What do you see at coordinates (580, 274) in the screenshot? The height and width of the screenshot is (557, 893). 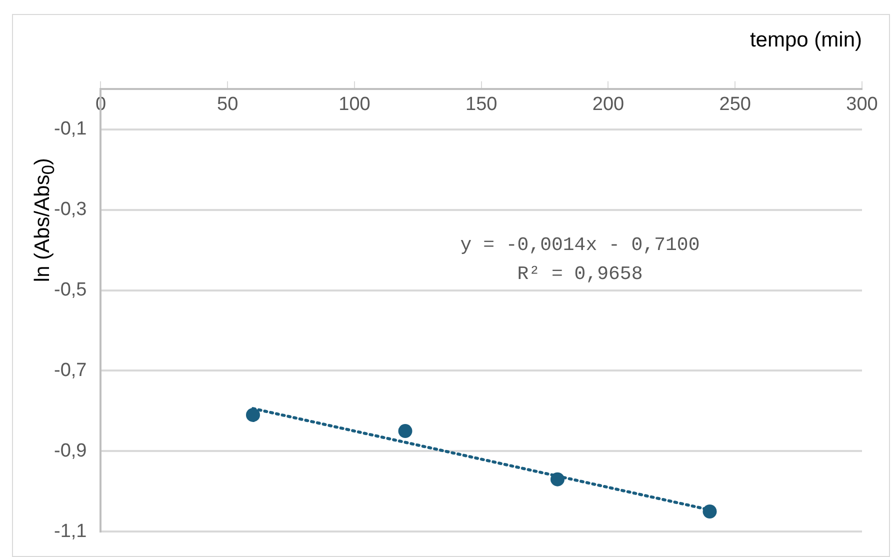 I see `annotation: R² = 0,9658` at bounding box center [580, 274].